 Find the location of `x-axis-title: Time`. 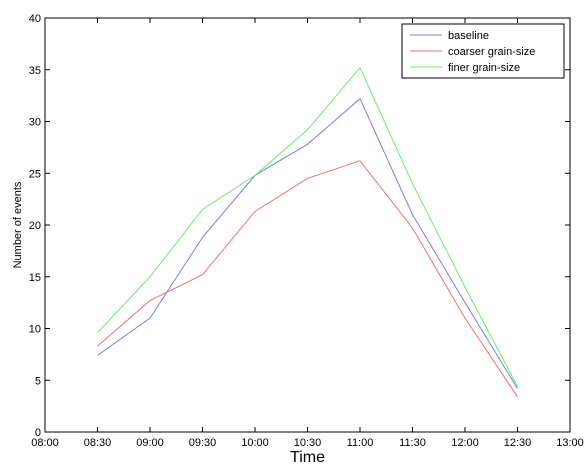

x-axis-title: Time is located at coordinates (307, 457).